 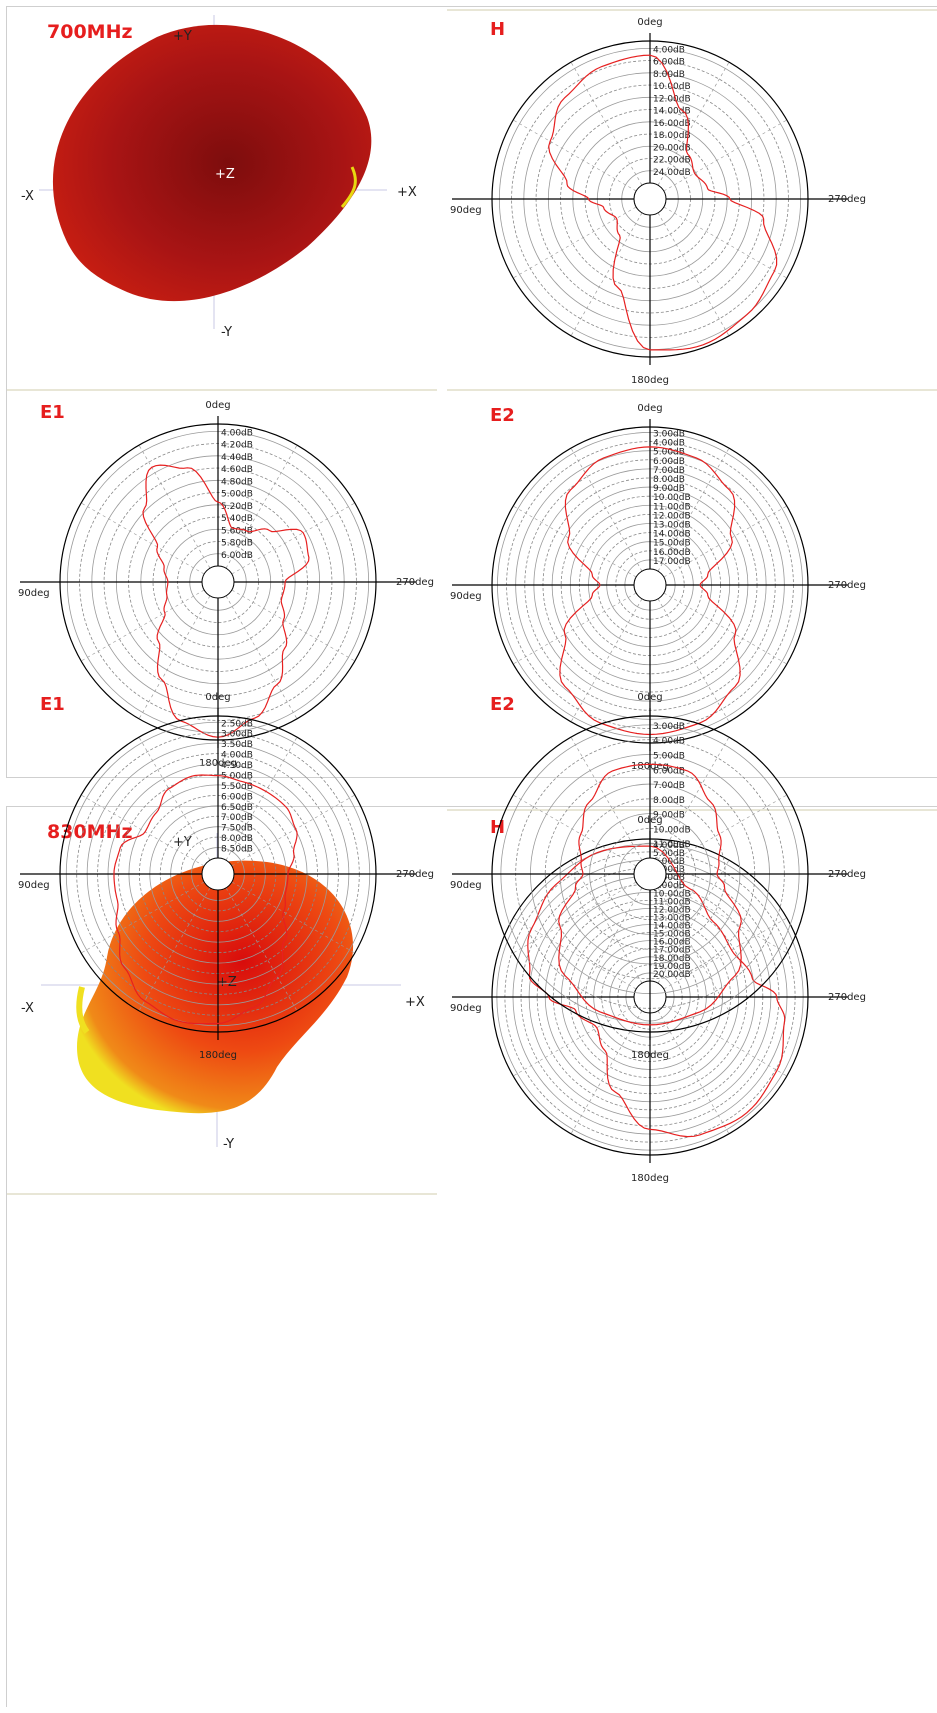 What do you see at coordinates (90, 32) in the screenshot?
I see `frequency-label: 700MHz` at bounding box center [90, 32].